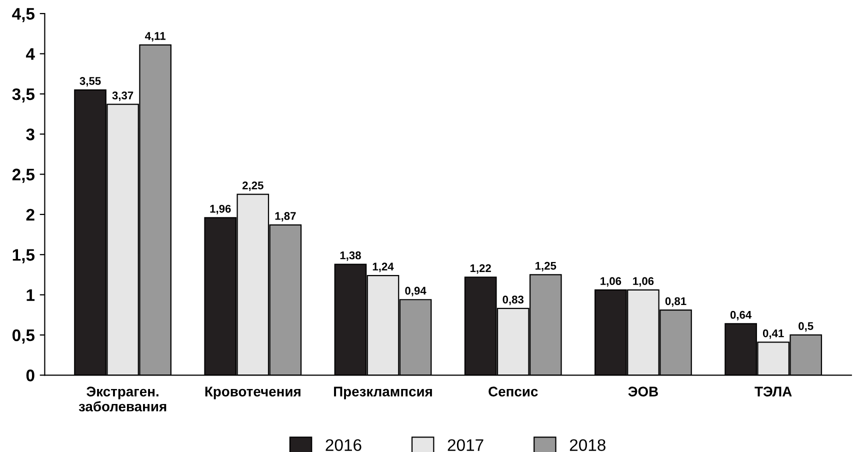 The width and height of the screenshot is (860, 452). I want to click on data-label: 3,37, so click(123, 96).